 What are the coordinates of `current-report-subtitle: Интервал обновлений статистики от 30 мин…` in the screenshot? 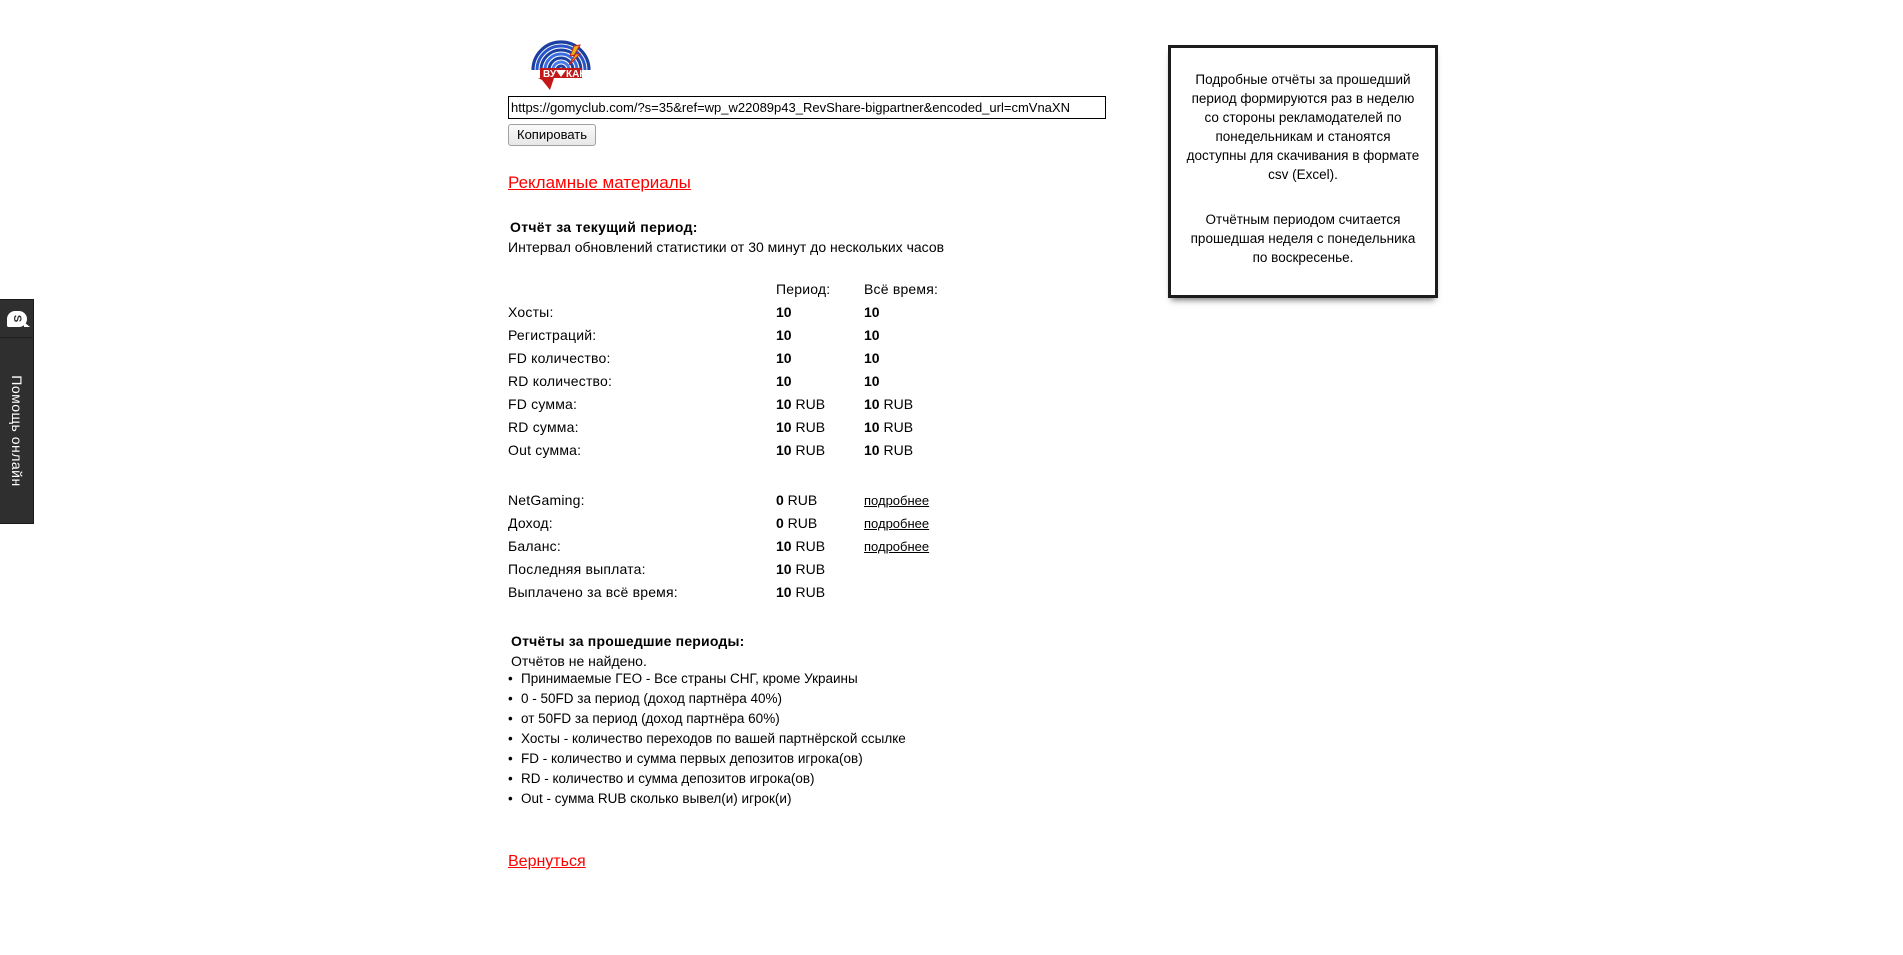 It's located at (726, 247).